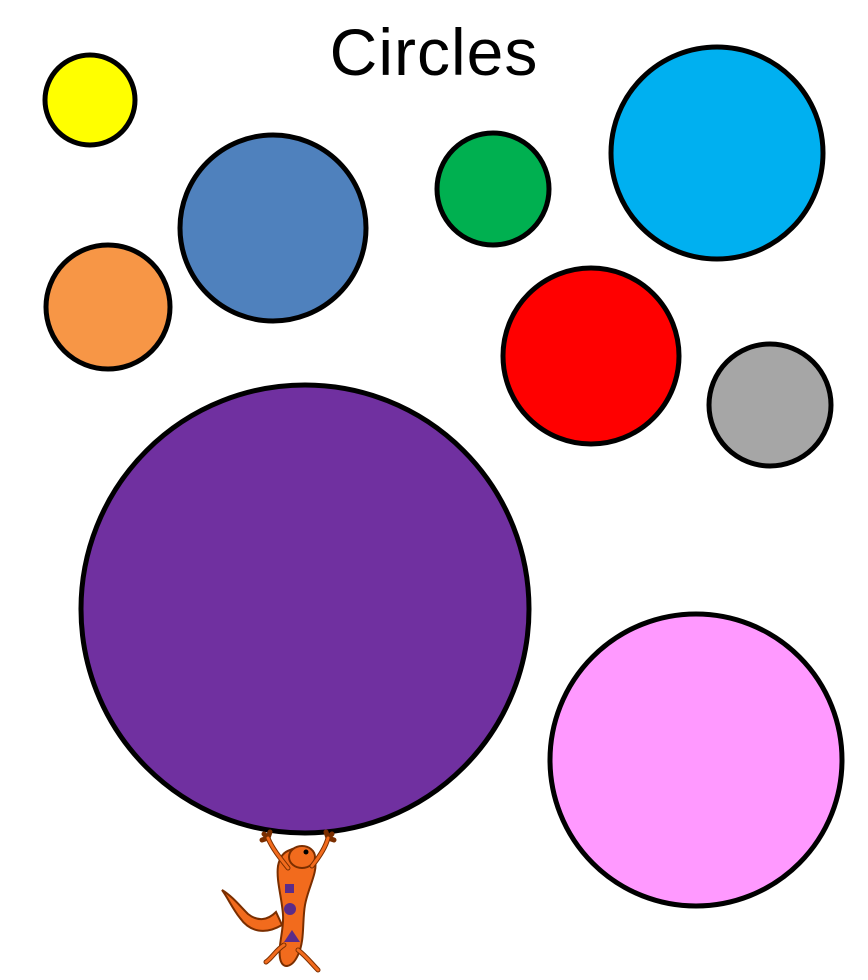 This screenshot has height=980, width=868. What do you see at coordinates (290, 909) in the screenshot?
I see `salamander-circle-spot` at bounding box center [290, 909].